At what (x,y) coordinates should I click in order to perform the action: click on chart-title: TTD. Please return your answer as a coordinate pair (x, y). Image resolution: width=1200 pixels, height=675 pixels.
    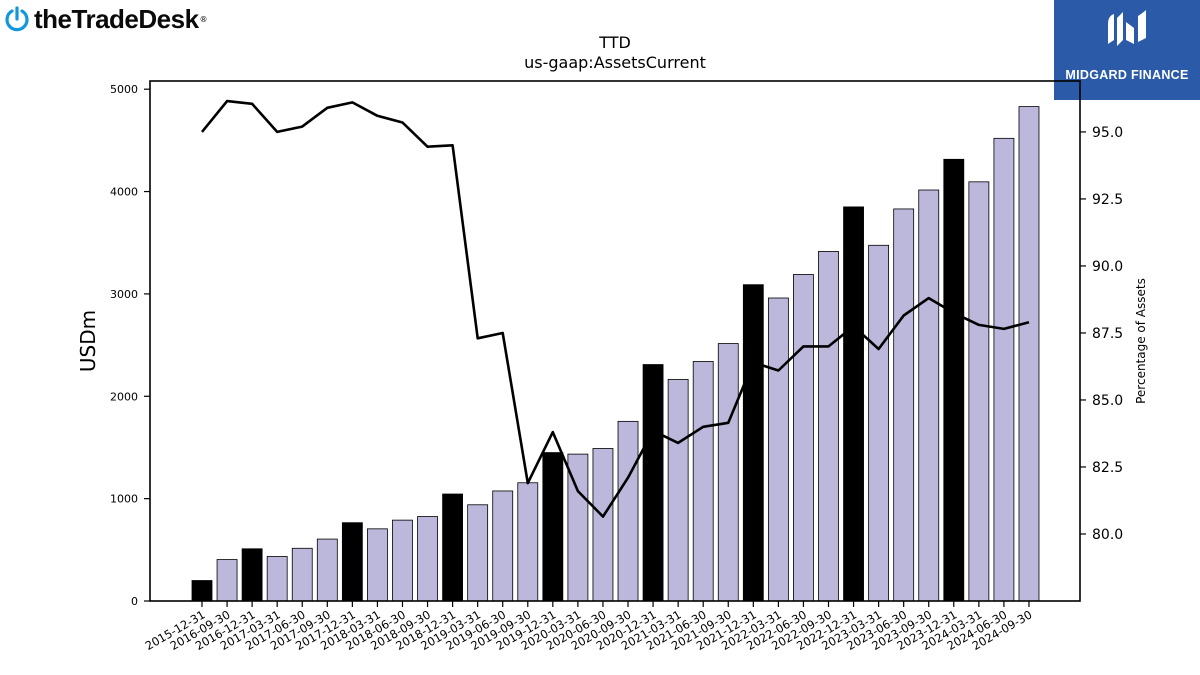
    Looking at the image, I should click on (614, 42).